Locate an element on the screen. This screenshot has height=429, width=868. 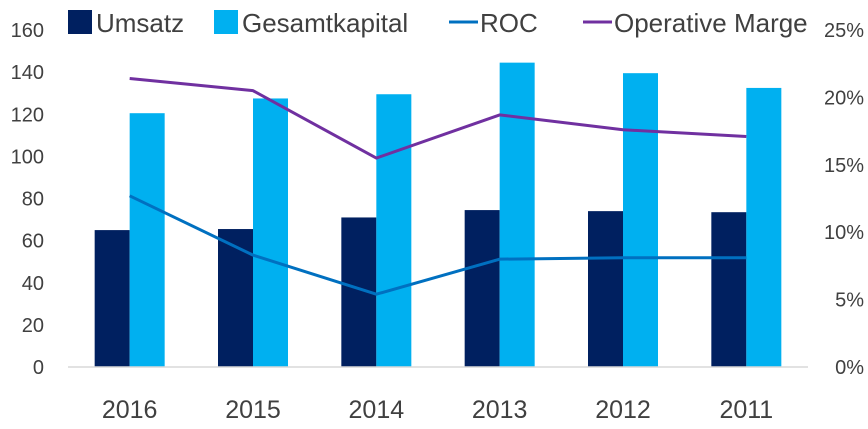
bar-umsatz-2015 is located at coordinates (235, 298).